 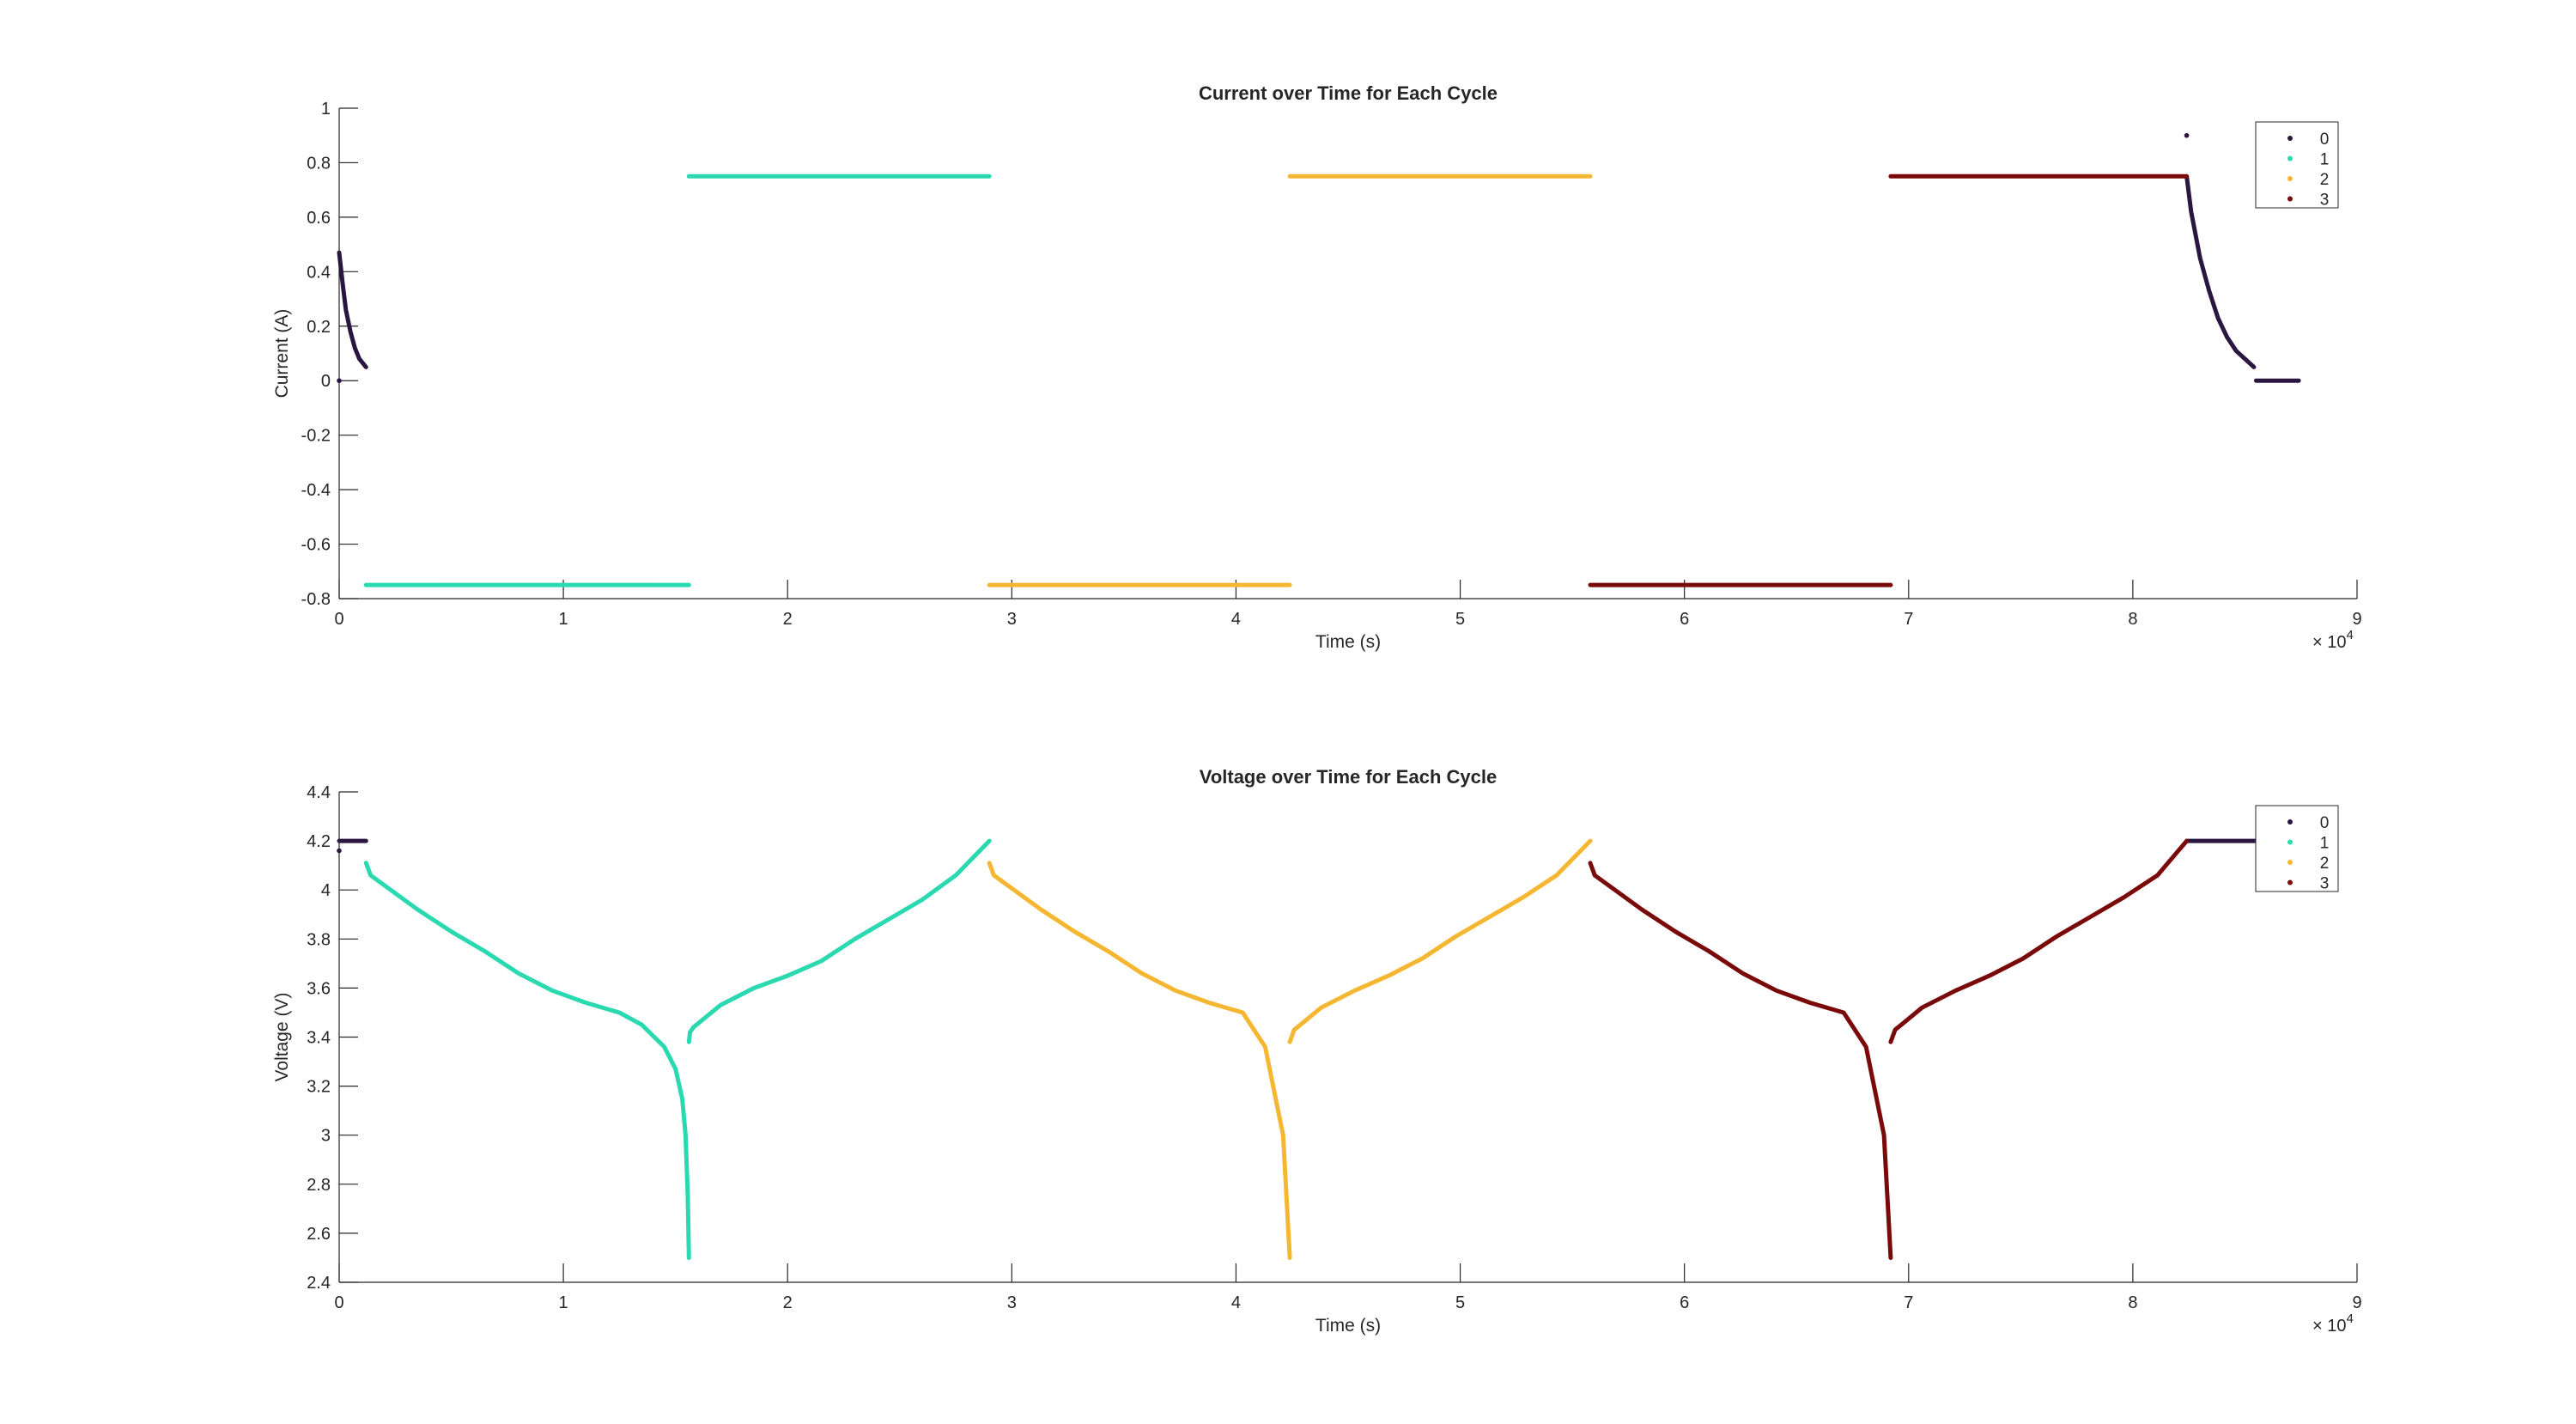 What do you see at coordinates (319, 1234) in the screenshot?
I see `y-tick-label: 2.6` at bounding box center [319, 1234].